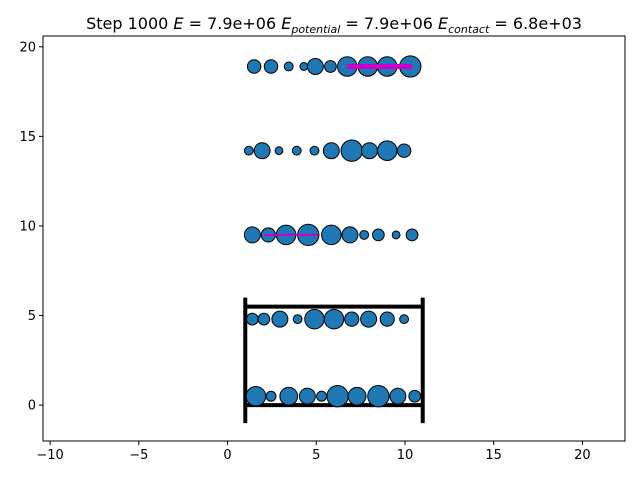 The height and width of the screenshot is (480, 640). Describe the element at coordinates (227, 455) in the screenshot. I see `x-tick-label: 0` at that location.